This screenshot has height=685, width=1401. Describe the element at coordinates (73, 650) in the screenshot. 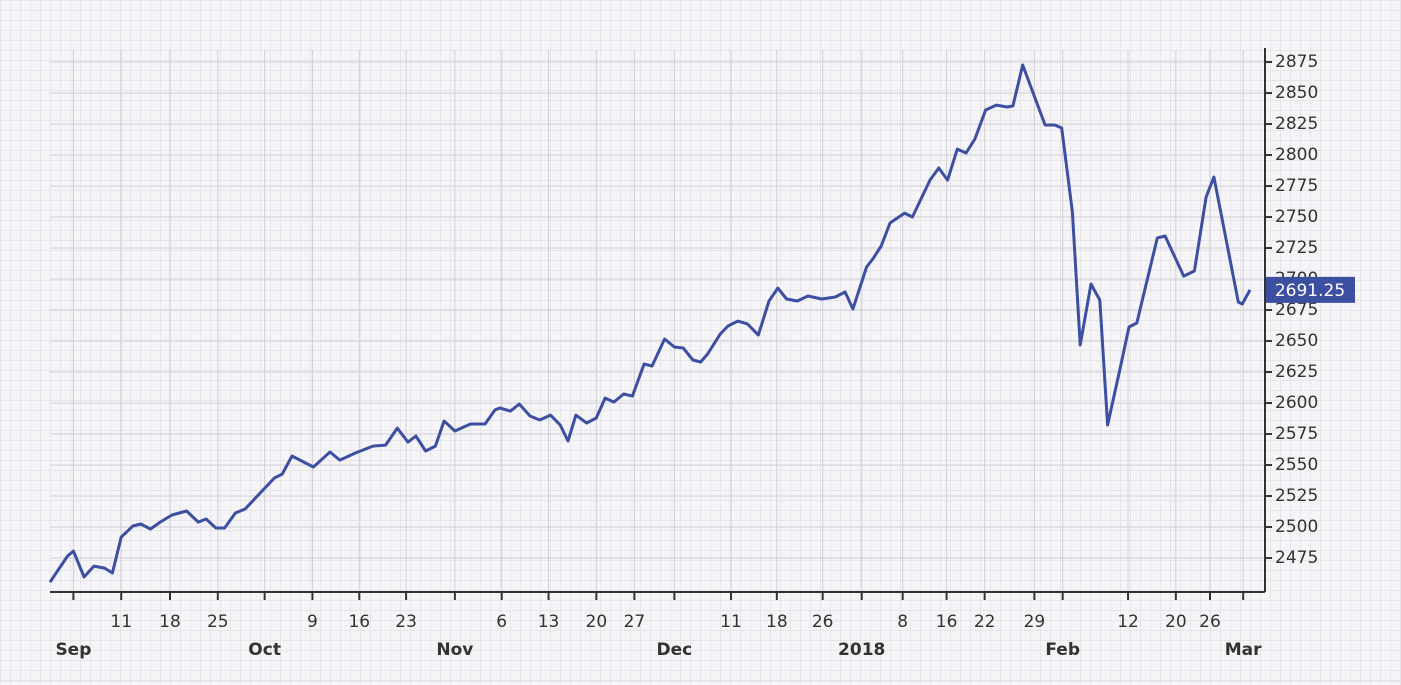

I see `x-tick-label: Sep` at that location.